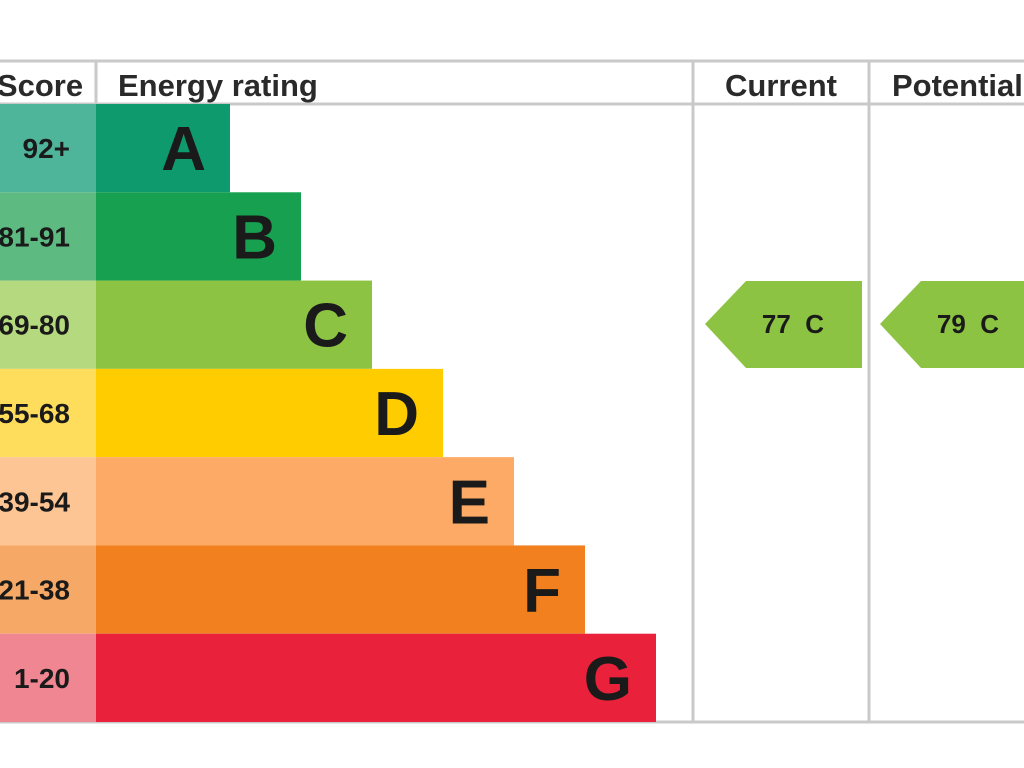 Image resolution: width=1024 pixels, height=768 pixels. Describe the element at coordinates (305, 501) in the screenshot. I see `band-bar-e` at that location.